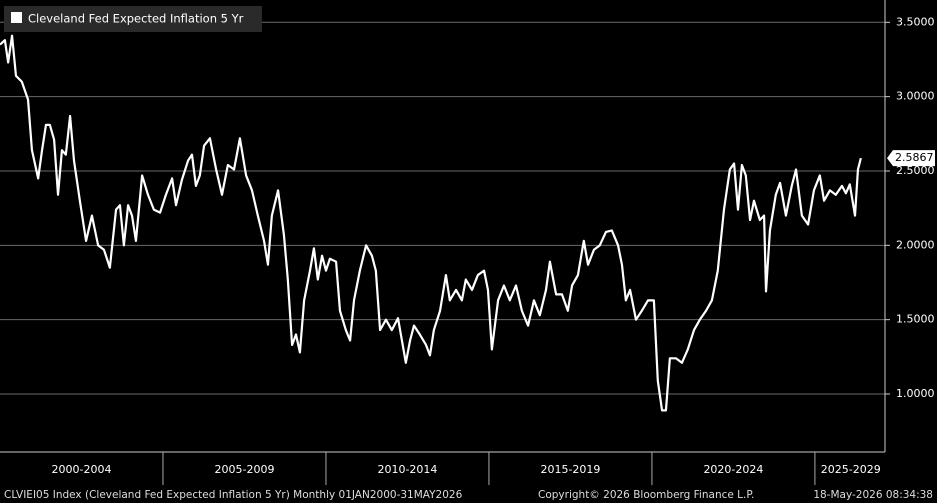 This screenshot has height=503, width=937. What do you see at coordinates (570, 469) in the screenshot?
I see `x-tick-label: 2015-2019` at bounding box center [570, 469].